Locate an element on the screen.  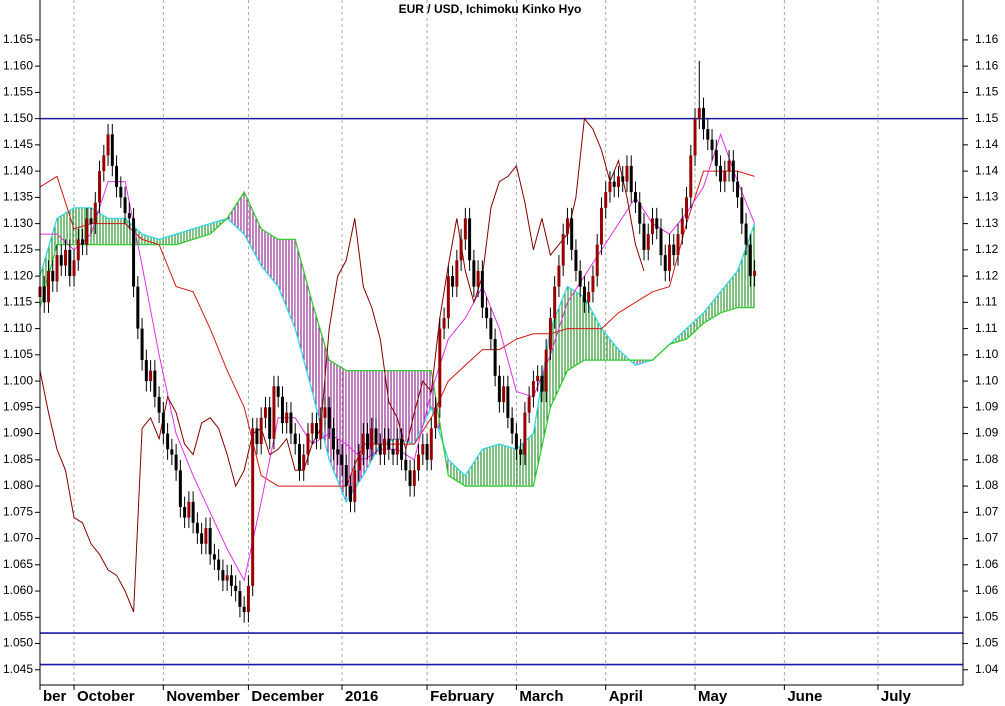
y-tick-label: 1.065 is located at coordinates (18, 564).